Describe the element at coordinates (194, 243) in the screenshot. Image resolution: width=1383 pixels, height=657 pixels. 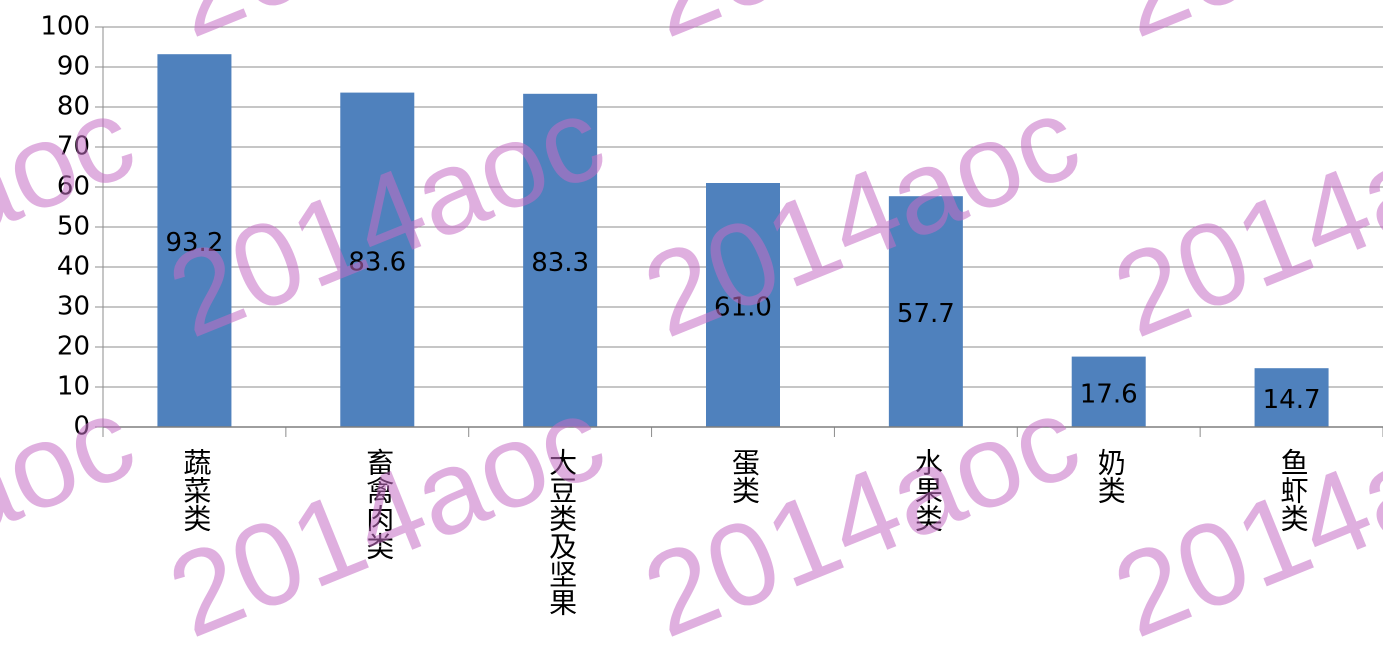
I see `value-label: 93.2` at that location.